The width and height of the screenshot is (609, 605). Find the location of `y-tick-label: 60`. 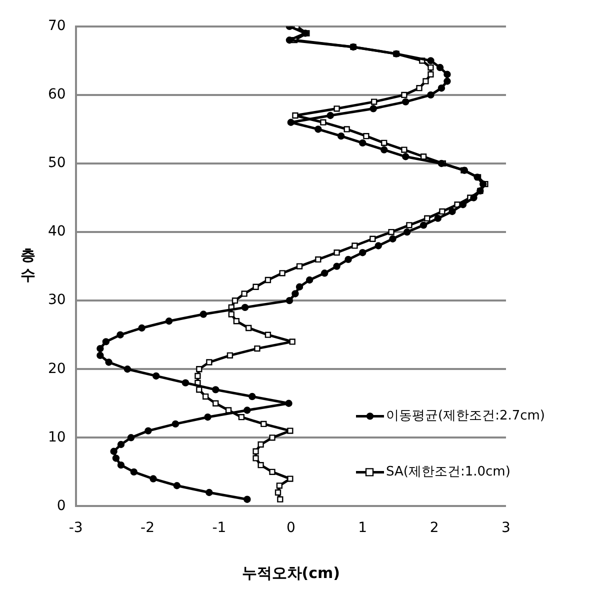

y-tick-label: 60 is located at coordinates (57, 94).